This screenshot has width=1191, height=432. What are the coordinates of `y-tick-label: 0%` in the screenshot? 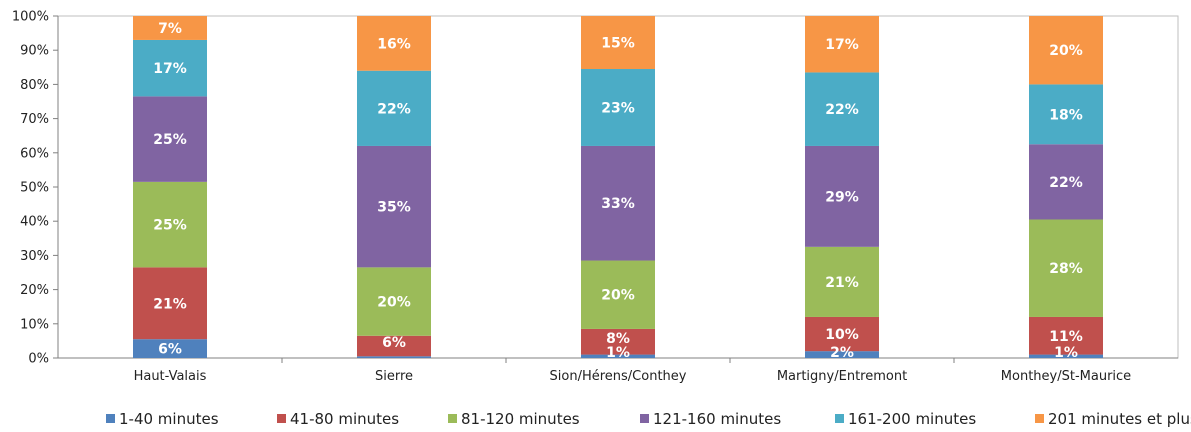 It's located at (38, 359).